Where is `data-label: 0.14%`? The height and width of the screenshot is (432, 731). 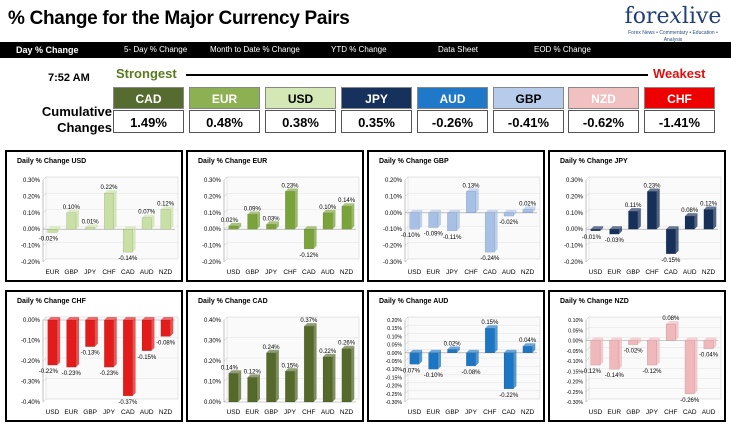 data-label: 0.14% is located at coordinates (230, 368).